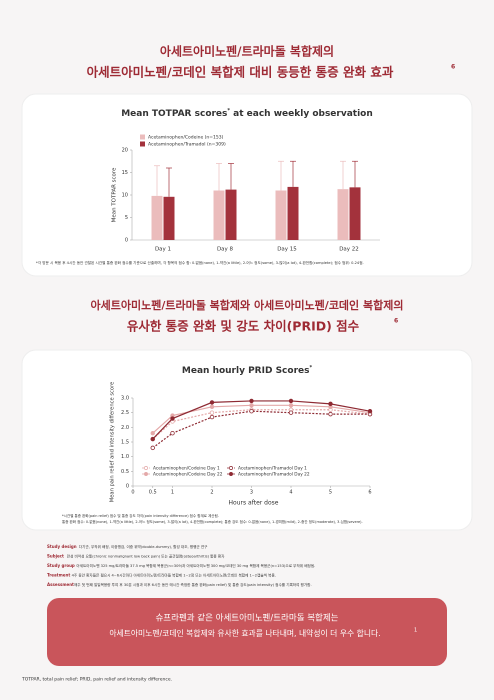 This screenshot has height=700, width=494. What do you see at coordinates (349, 250) in the screenshot?
I see `x-tick-label: Day 22` at bounding box center [349, 250].